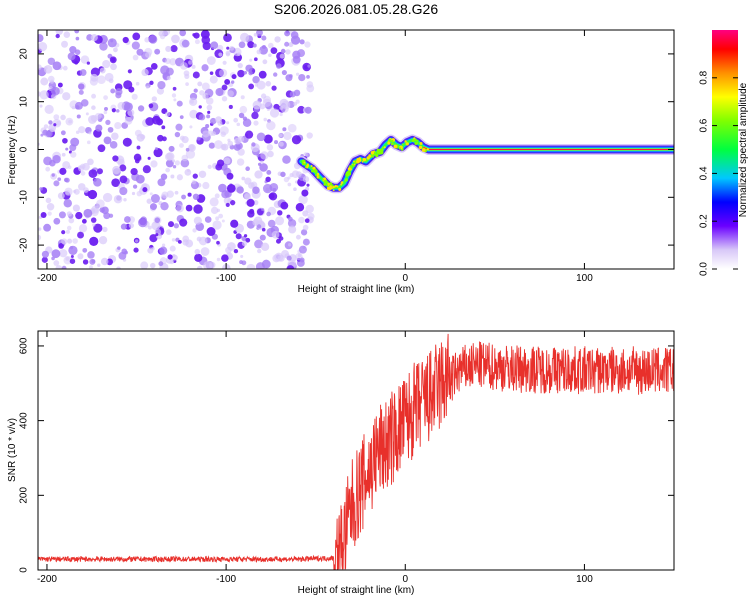  I want to click on spectrogram-y-label: Frequency (Hz), so click(12, 150).